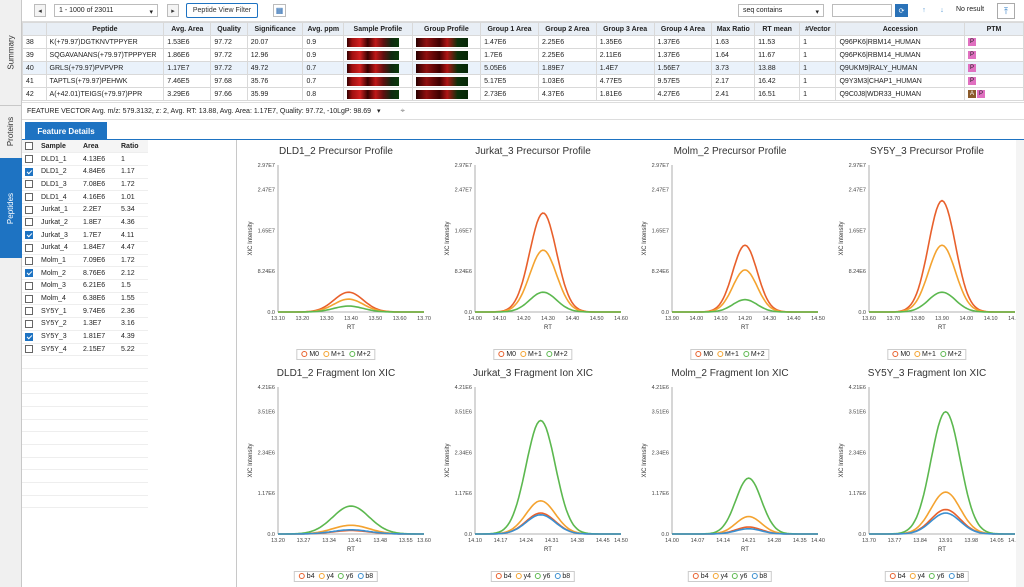 This screenshot has height=587, width=1024. Describe the element at coordinates (222, 10) in the screenshot. I see `peptide-view-filter-button: Peptide View Filter` at that location.